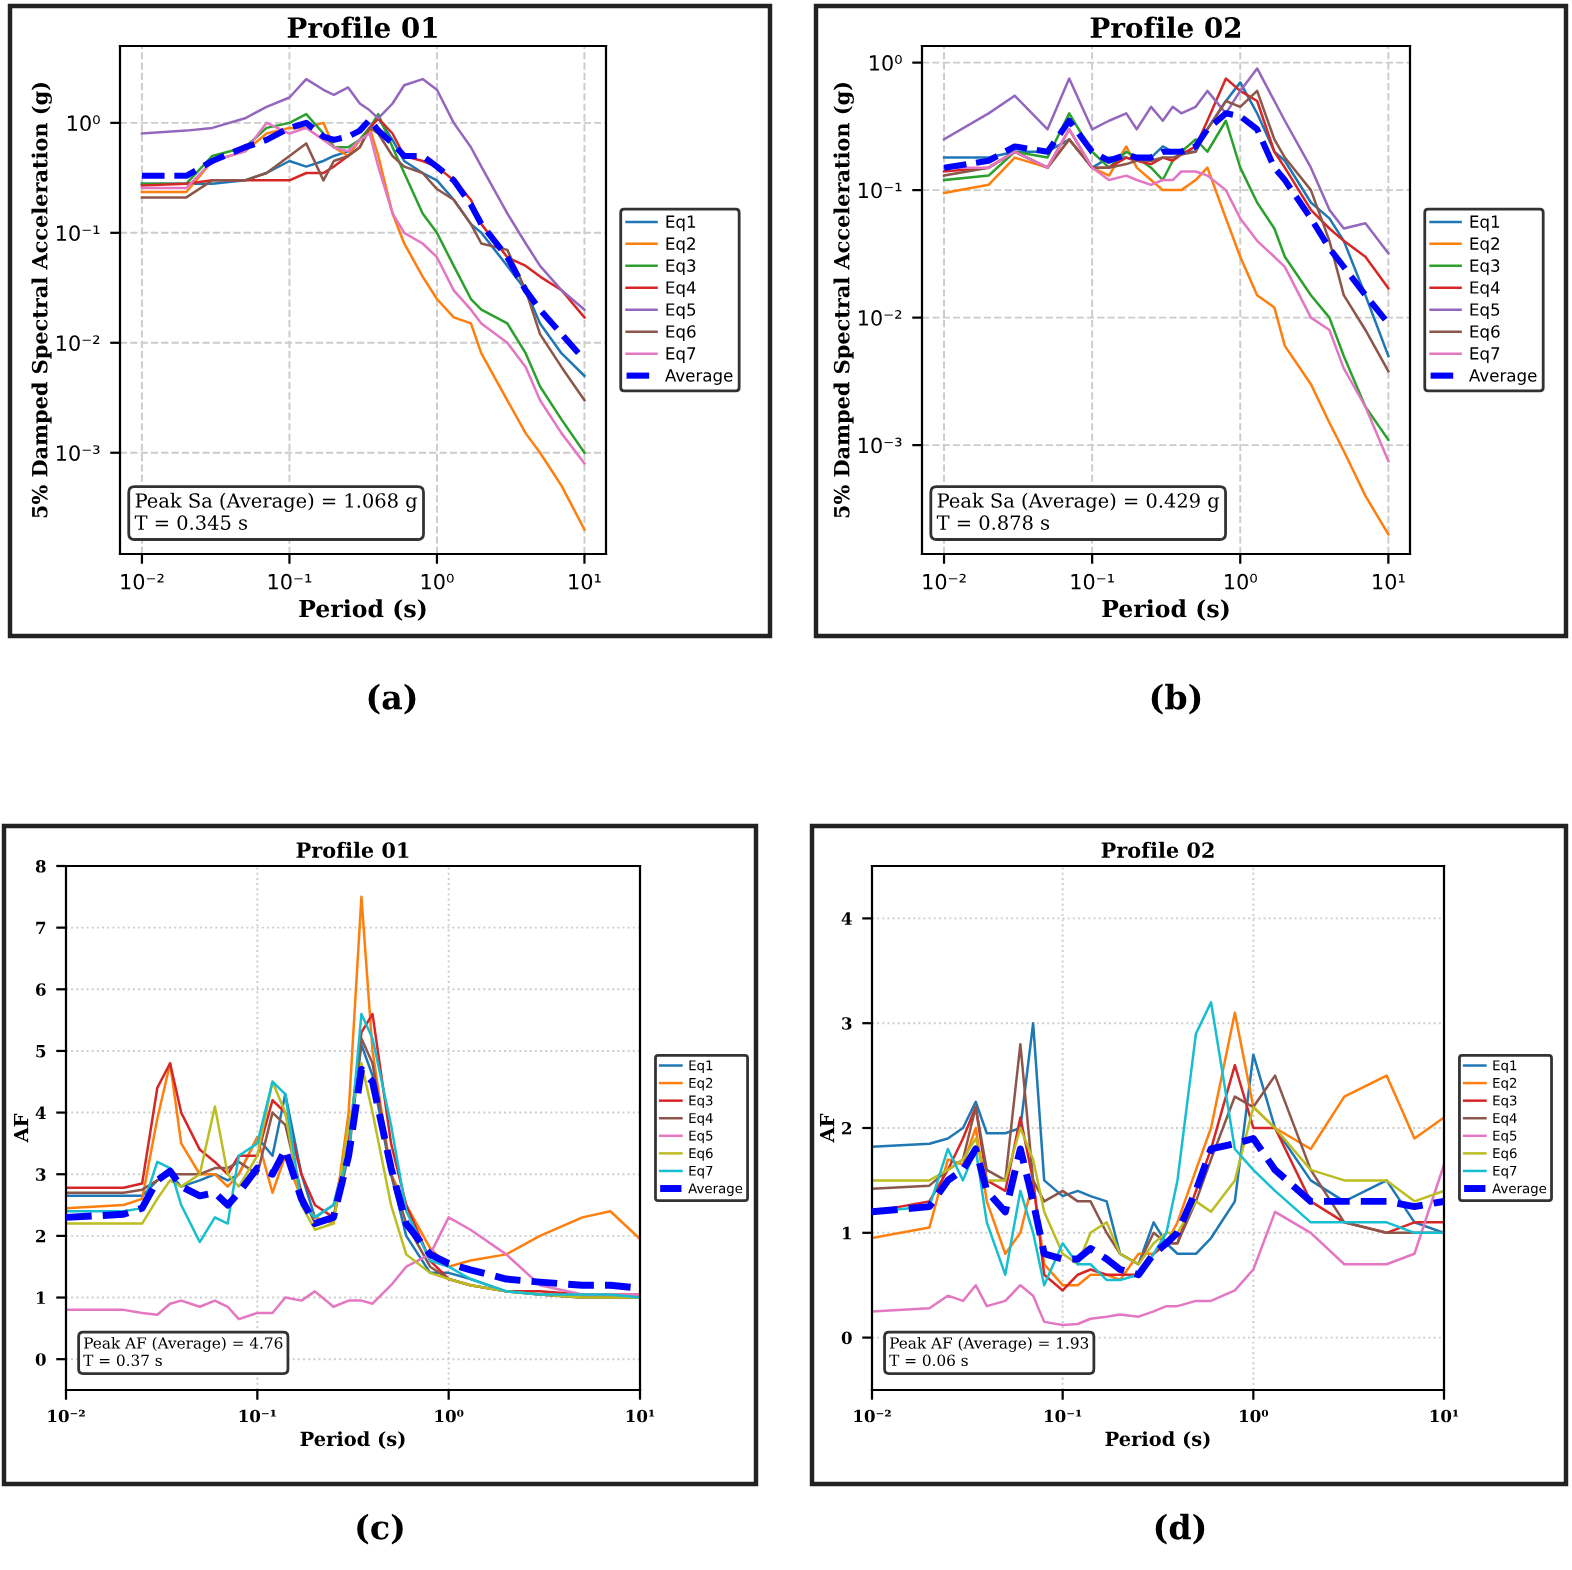  I want to click on text: (c), so click(380, 1529).